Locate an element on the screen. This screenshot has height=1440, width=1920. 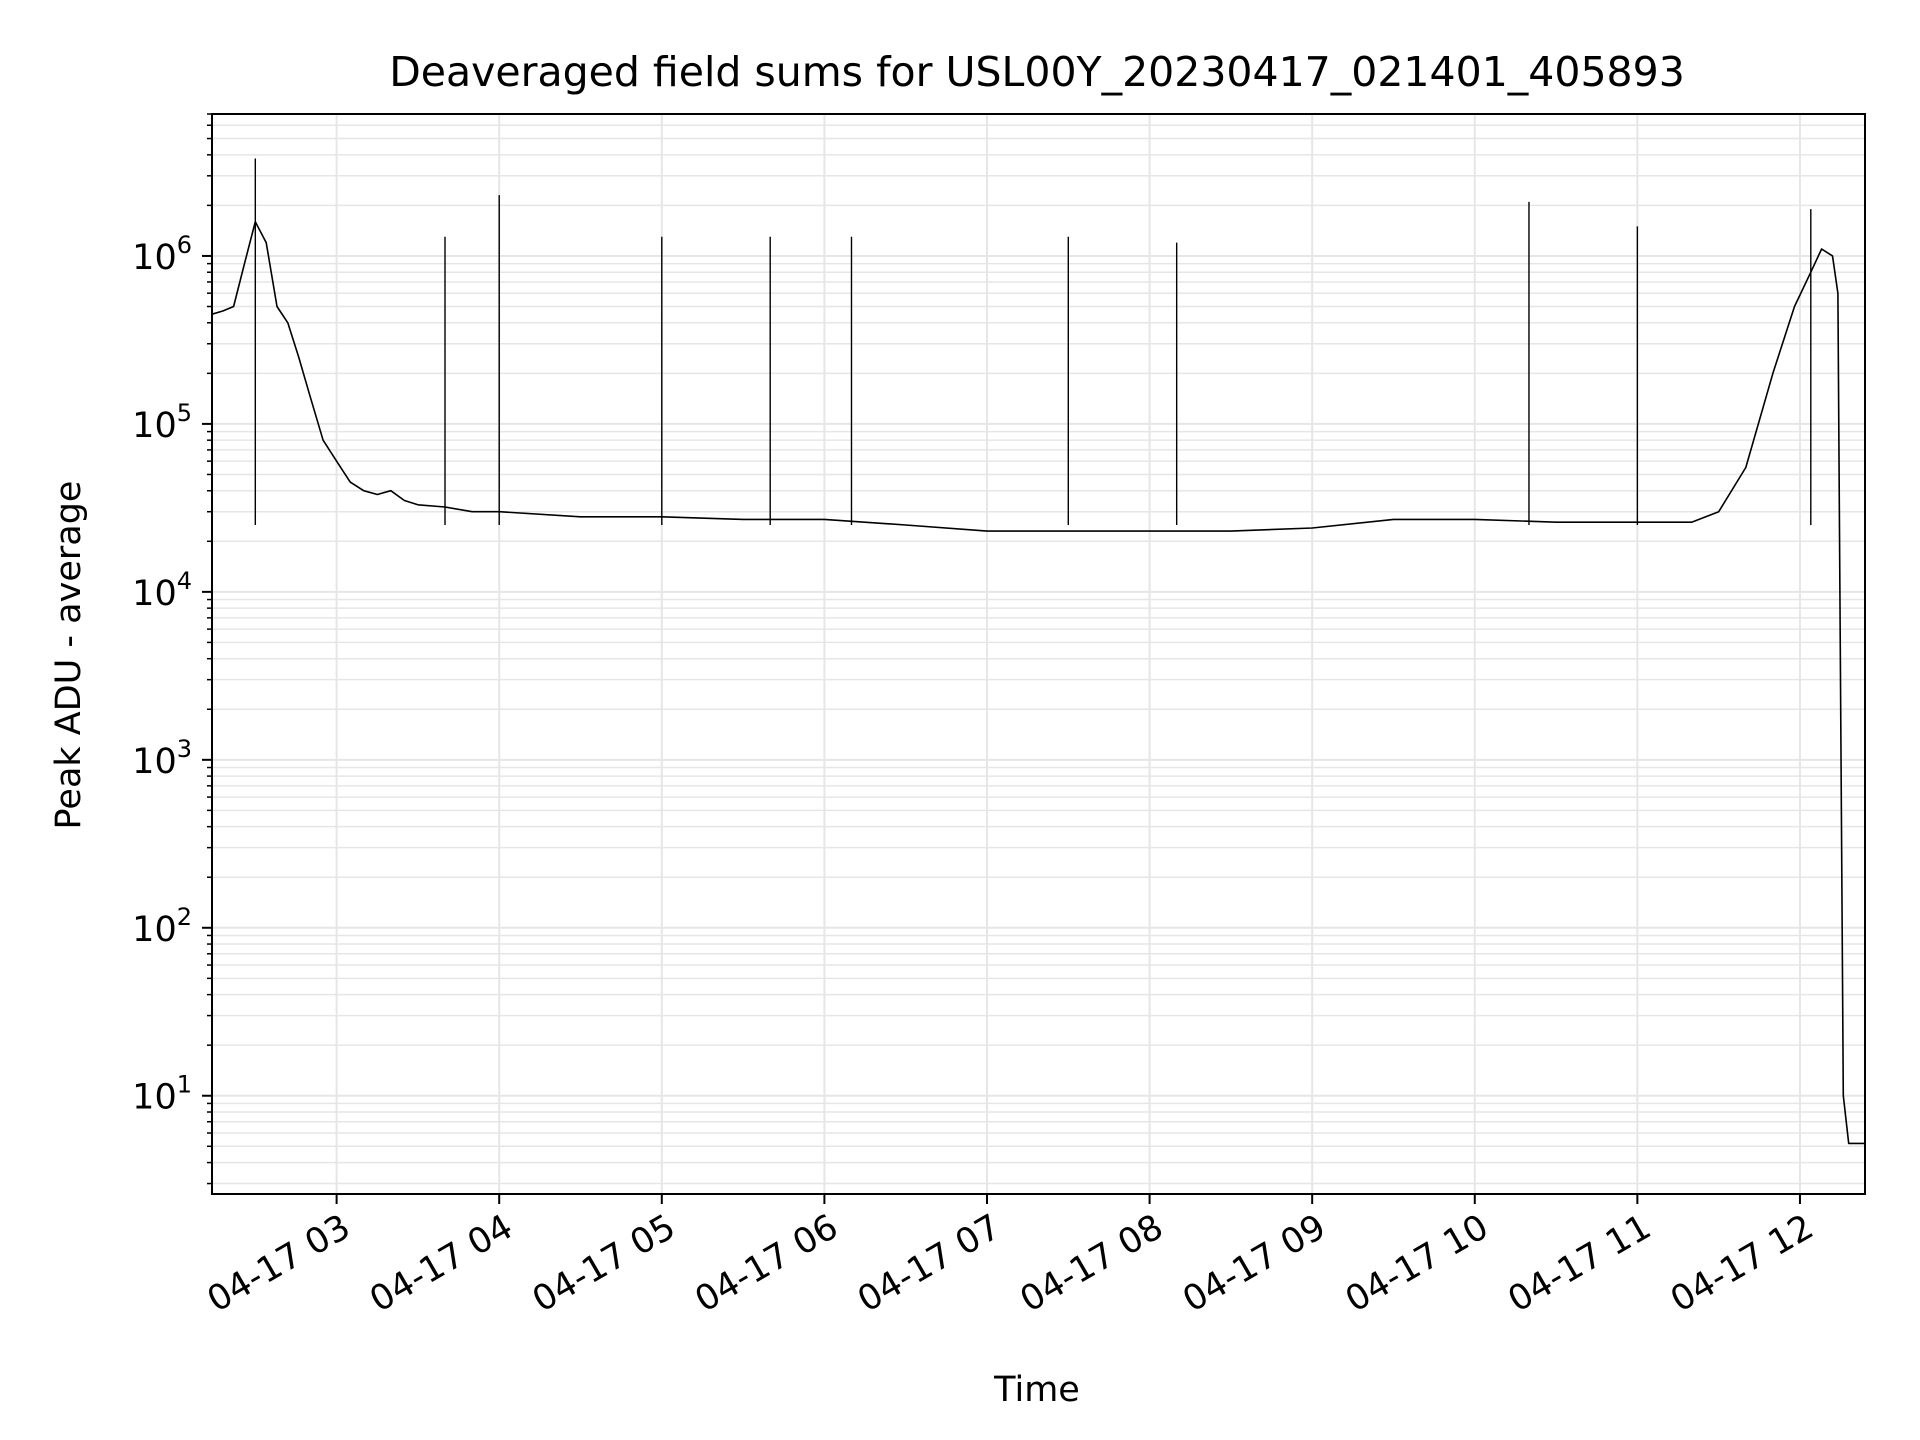
x-tick-label: 04-17 10 is located at coordinates (1417, 1263).